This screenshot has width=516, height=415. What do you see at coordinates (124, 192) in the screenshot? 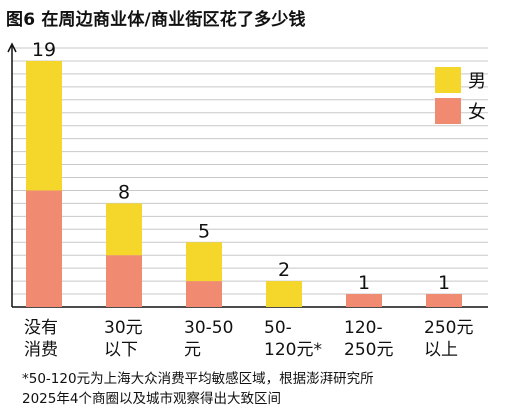
I see `value-label: 8` at bounding box center [124, 192].